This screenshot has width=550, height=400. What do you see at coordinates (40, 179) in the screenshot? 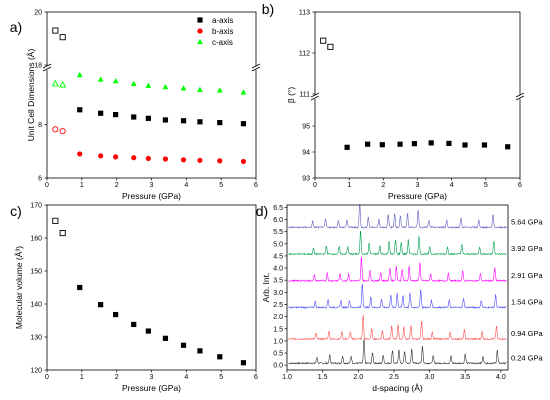
I see `y-tick-label: 6` at bounding box center [40, 179].